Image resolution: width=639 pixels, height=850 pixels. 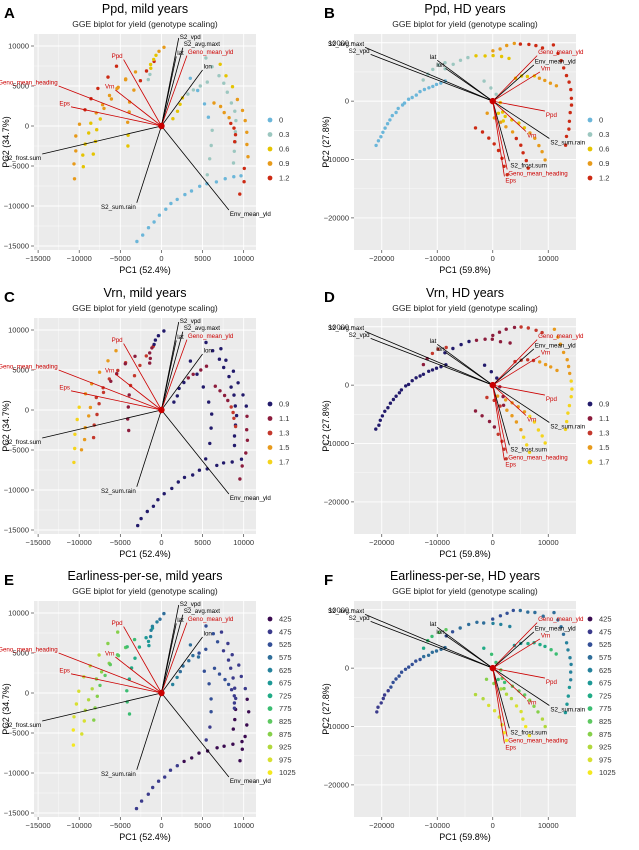 What do you see at coordinates (465, 591) in the screenshot?
I see `chart-subtitle-f: GGE biplot for yield (genotype scaling)` at bounding box center [465, 591].